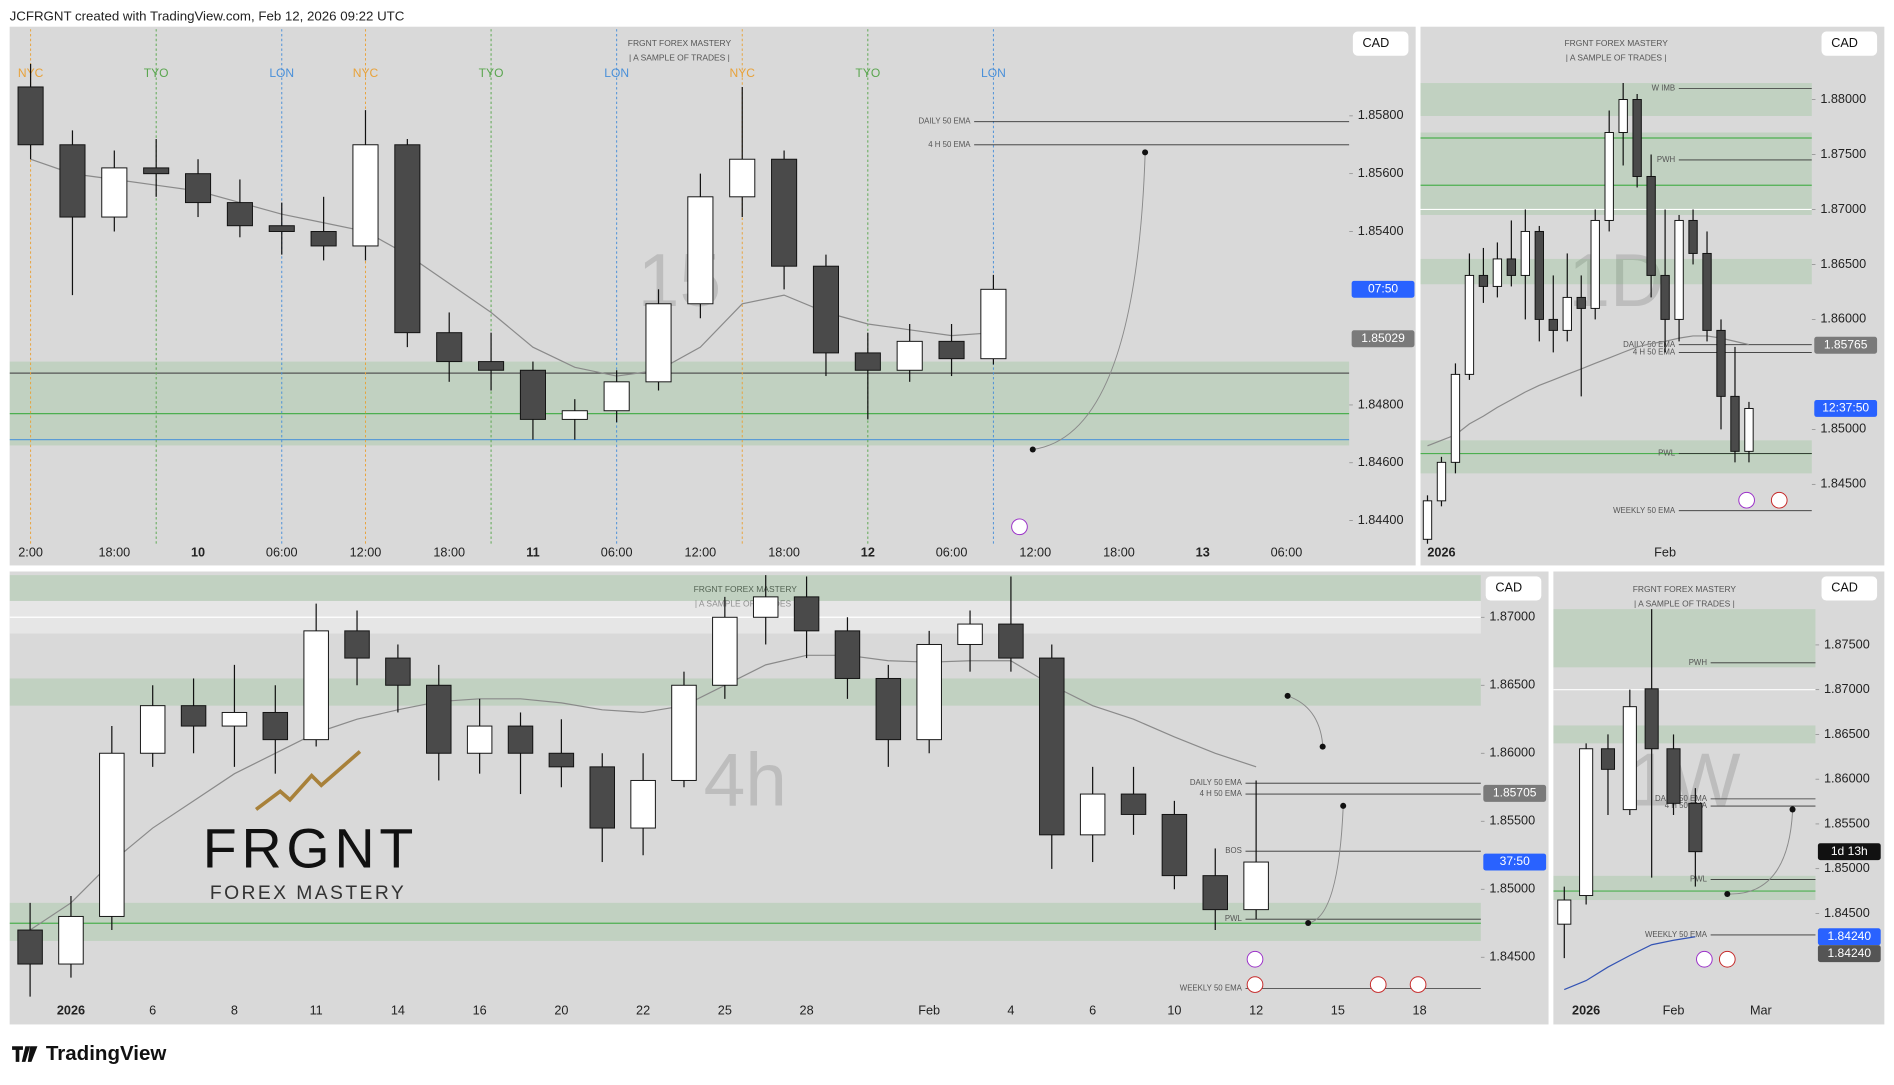  Describe the element at coordinates (491, 73) in the screenshot. I see `session-label: TYO` at that location.